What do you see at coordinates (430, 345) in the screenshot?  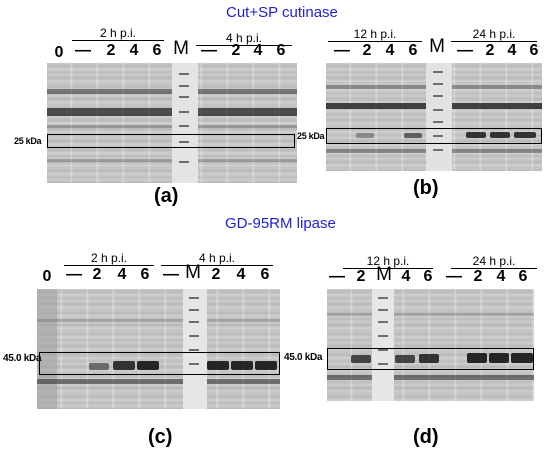 I see `gel-image-d` at bounding box center [430, 345].